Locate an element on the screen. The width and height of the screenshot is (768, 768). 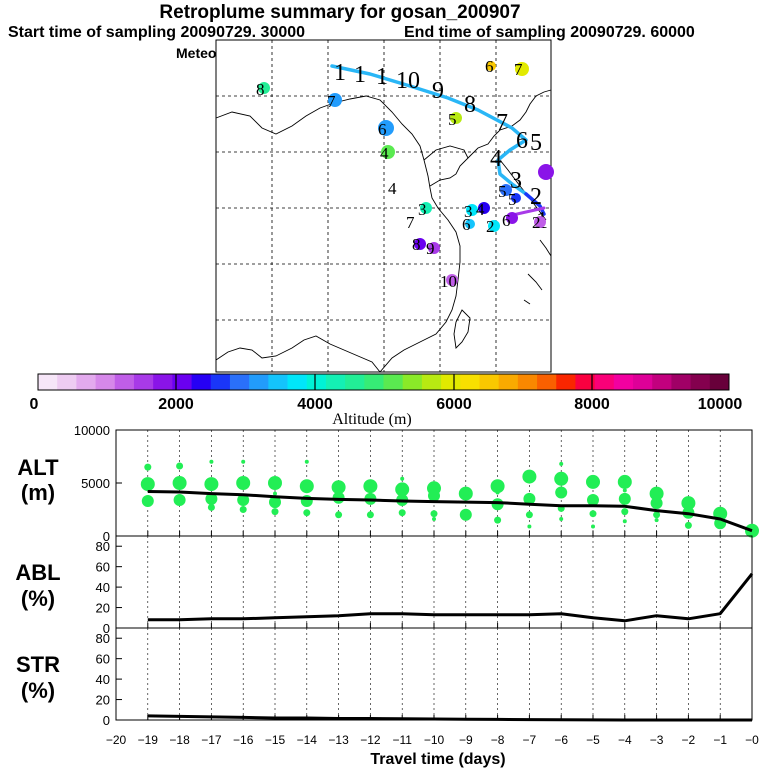
y-axis-label: STR is located at coordinates (38, 664).